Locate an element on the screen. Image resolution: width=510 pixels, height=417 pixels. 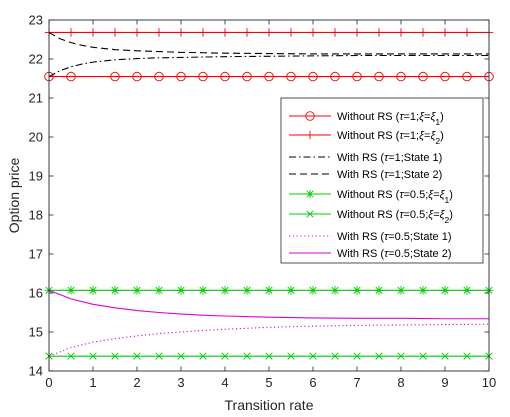
legend-entry-6: Without RS (τ=0.5;ξ=ξ2) is located at coordinates (371, 217).